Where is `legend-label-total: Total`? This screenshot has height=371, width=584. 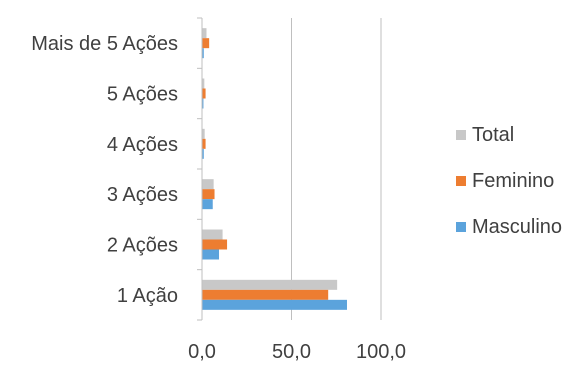 legend-label-total: Total is located at coordinates (493, 135).